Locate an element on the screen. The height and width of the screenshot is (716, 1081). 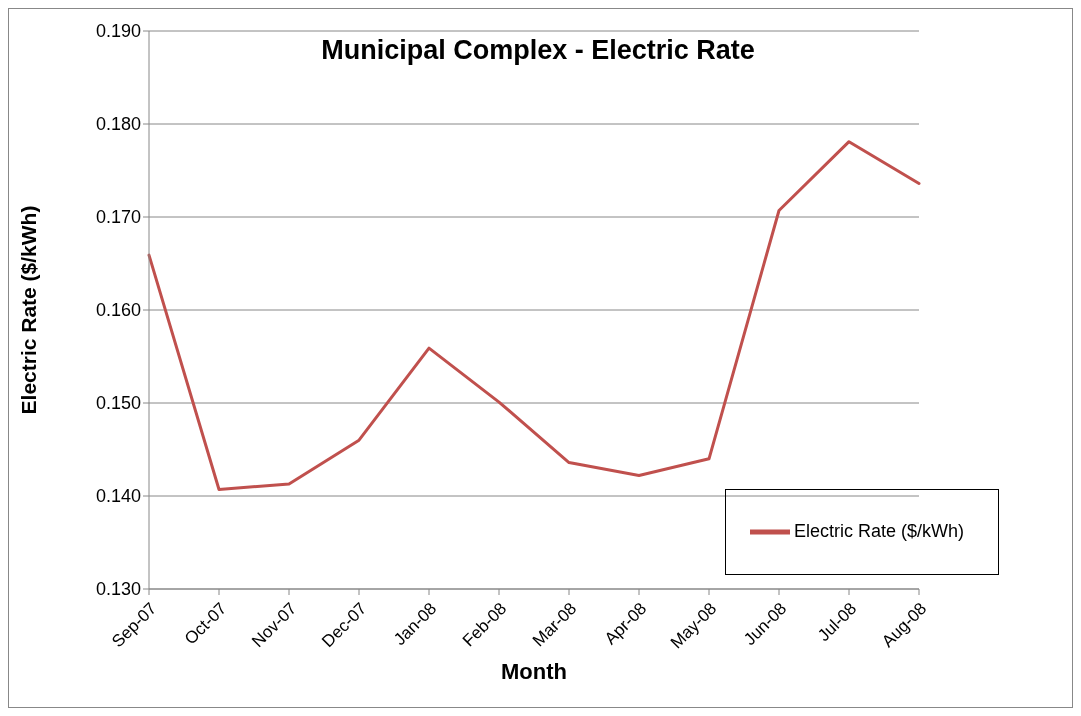
y-tick-label: 0.180 is located at coordinates (118, 124).